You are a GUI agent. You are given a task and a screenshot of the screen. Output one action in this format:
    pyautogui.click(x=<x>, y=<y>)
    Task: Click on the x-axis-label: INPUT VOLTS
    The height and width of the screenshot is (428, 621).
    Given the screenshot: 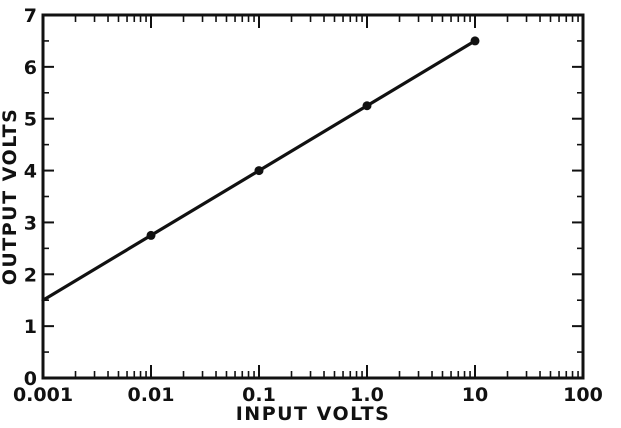 What is the action you would take?
    pyautogui.click(x=313, y=414)
    